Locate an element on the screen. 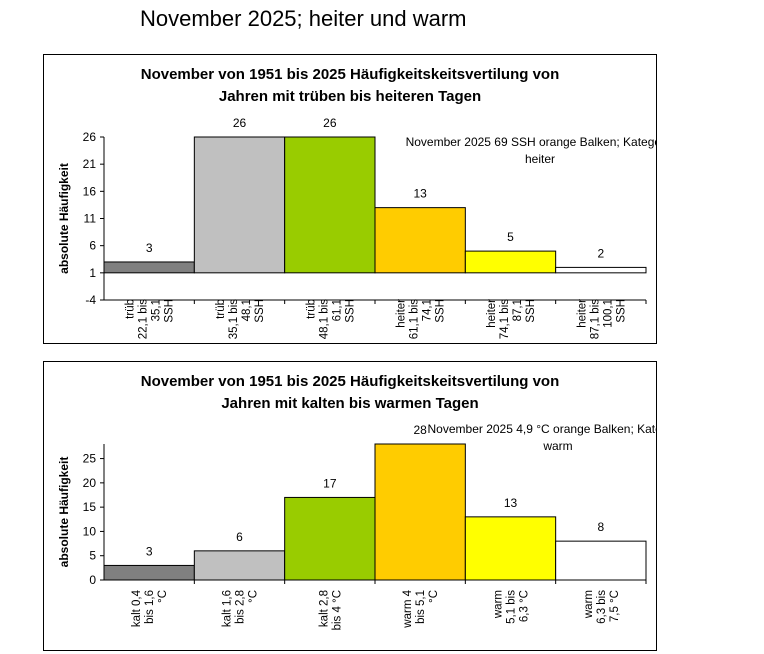 This screenshot has width=764, height=654. y-tick-label: 0 is located at coordinates (92, 580).